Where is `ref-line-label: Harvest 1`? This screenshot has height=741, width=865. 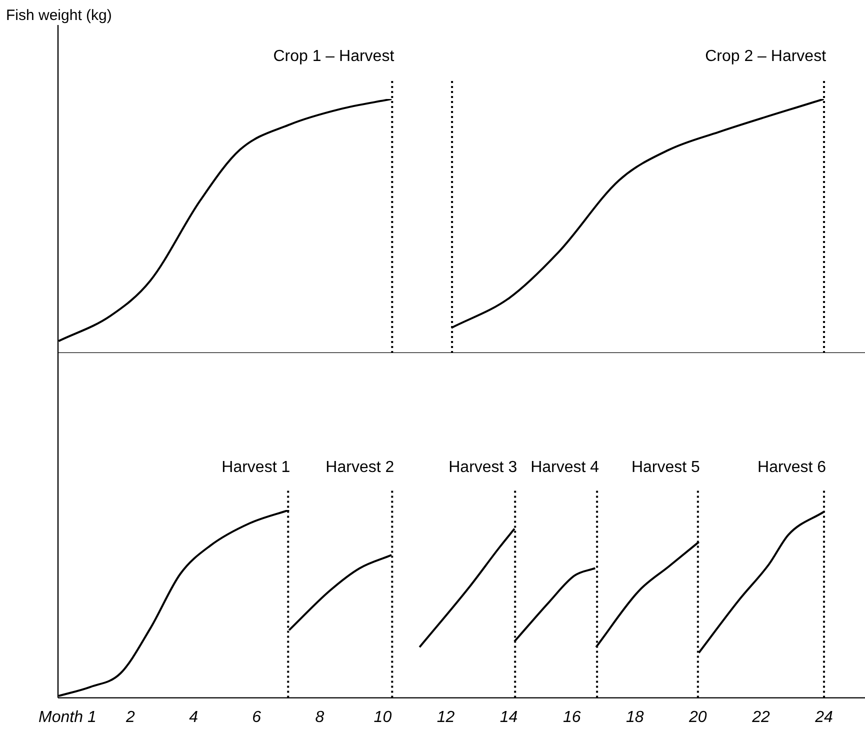 ref-line-label: Harvest 1 is located at coordinates (256, 467).